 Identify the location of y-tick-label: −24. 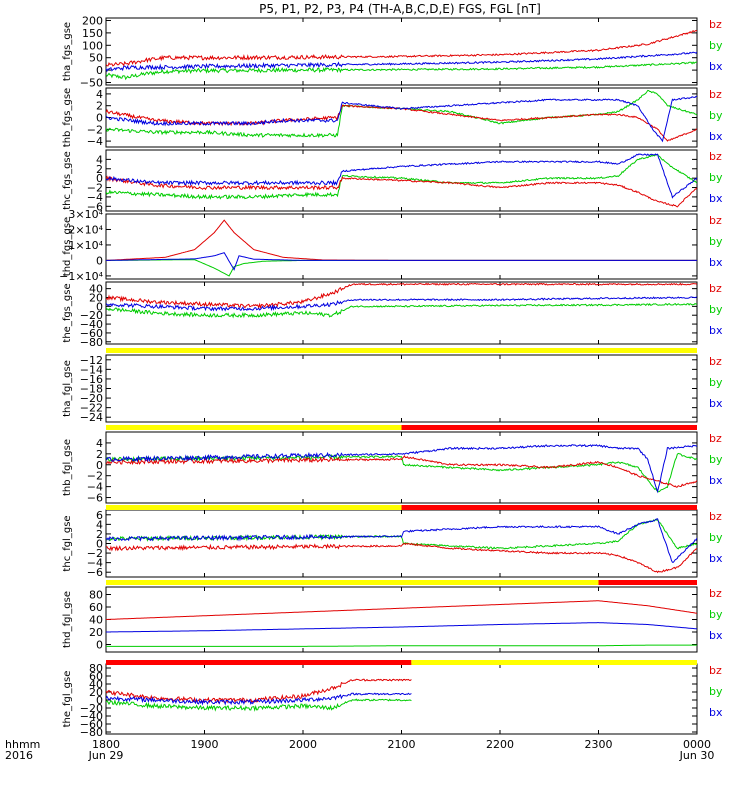
(91, 417).